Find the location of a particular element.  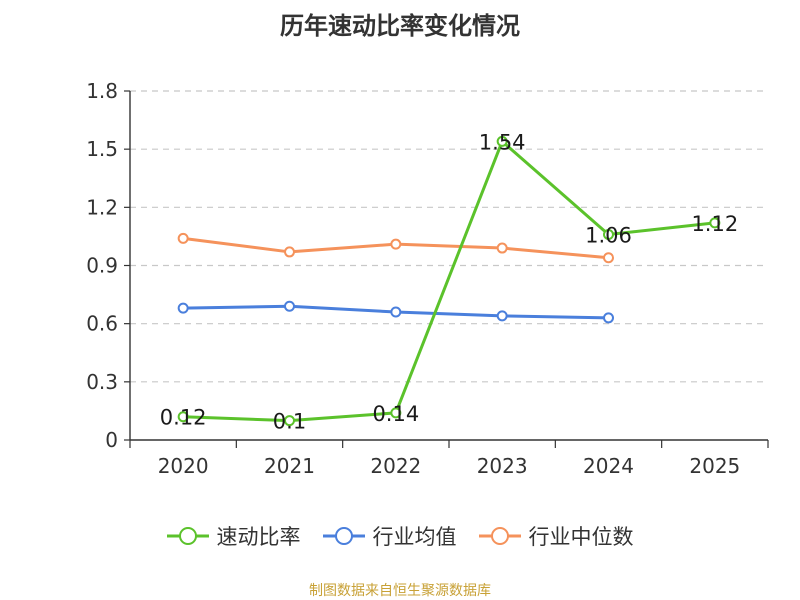

data-label: 0.12 is located at coordinates (183, 418).